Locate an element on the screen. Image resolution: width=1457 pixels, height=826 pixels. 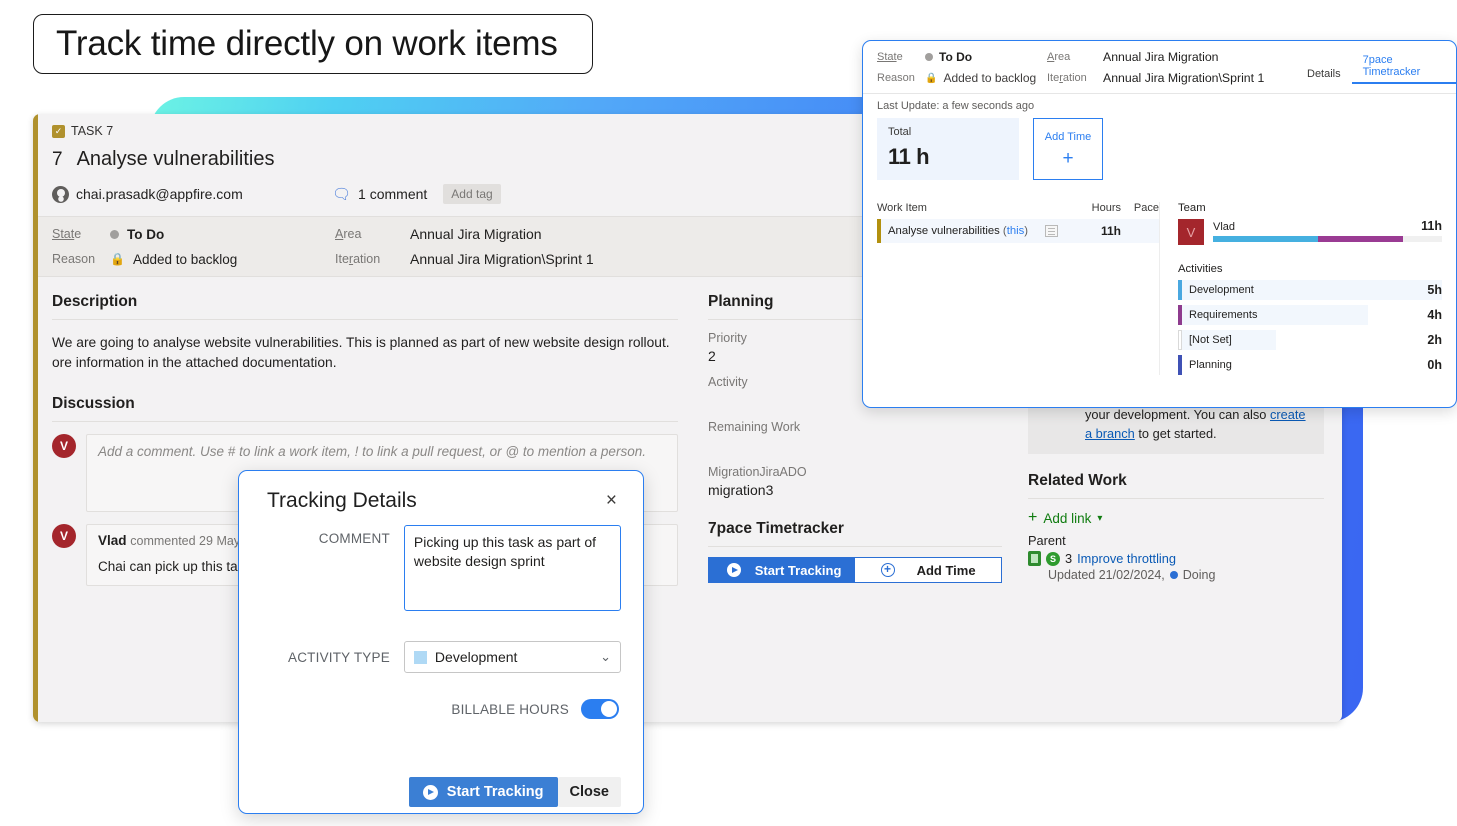
chevron-down-icon: ⌄ is located at coordinates (605, 656).